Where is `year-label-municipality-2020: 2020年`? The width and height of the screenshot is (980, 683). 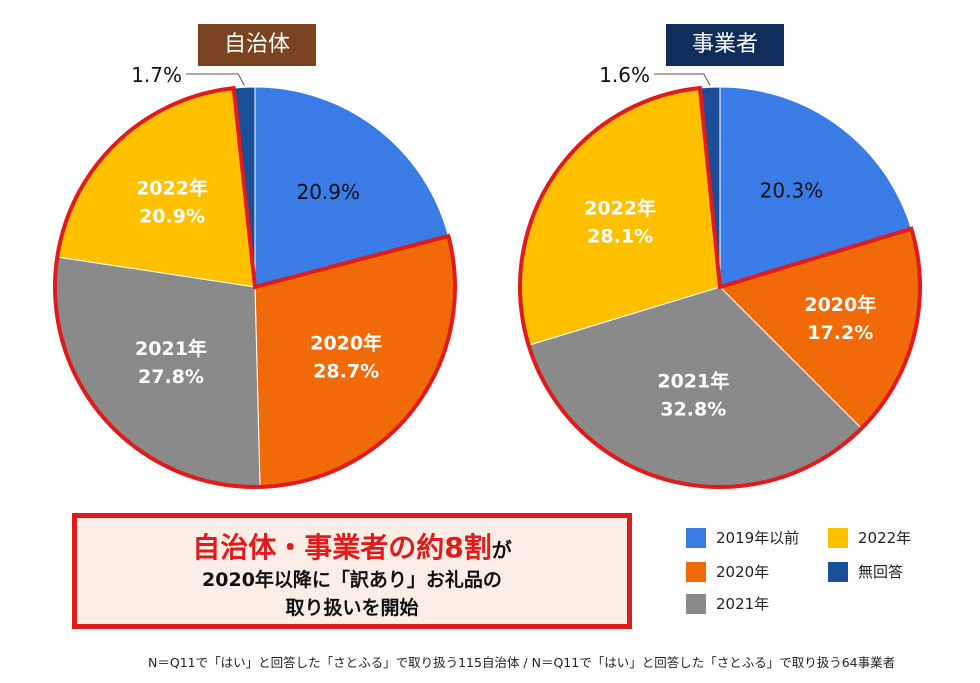 year-label-municipality-2020: 2020年 is located at coordinates (346, 342).